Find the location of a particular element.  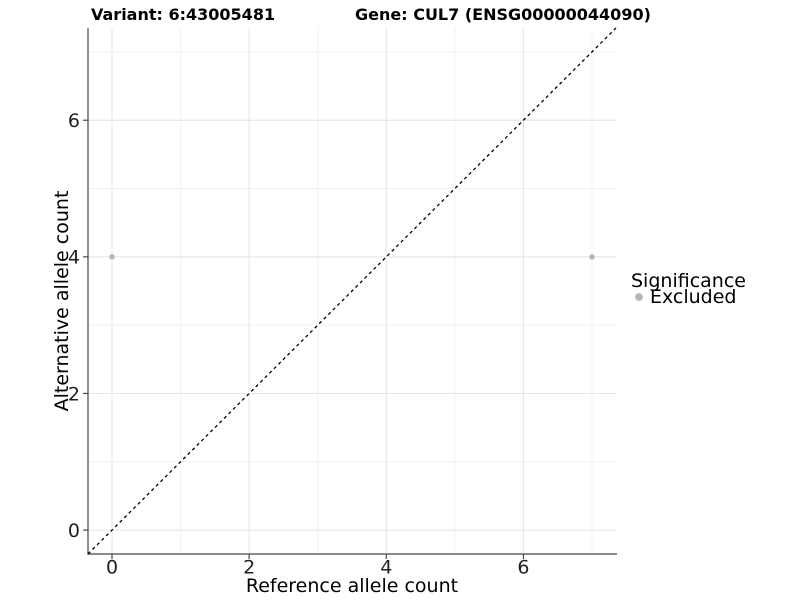

legend-key-point-icon is located at coordinates (639, 297).